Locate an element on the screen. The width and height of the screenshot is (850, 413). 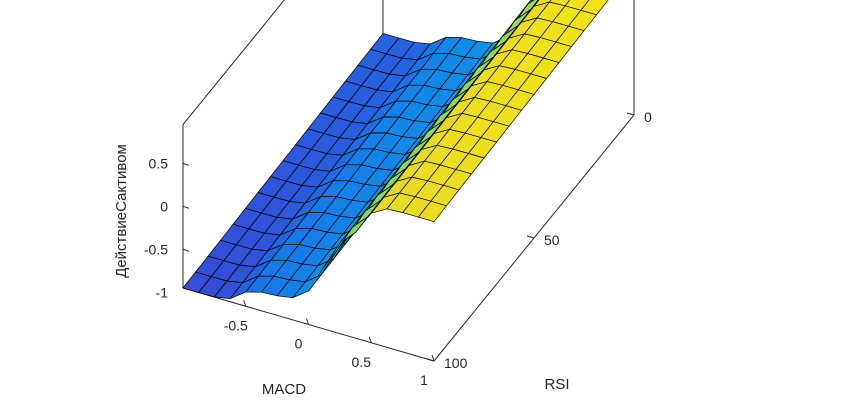
z-tick-label: 0 is located at coordinates (164, 206).